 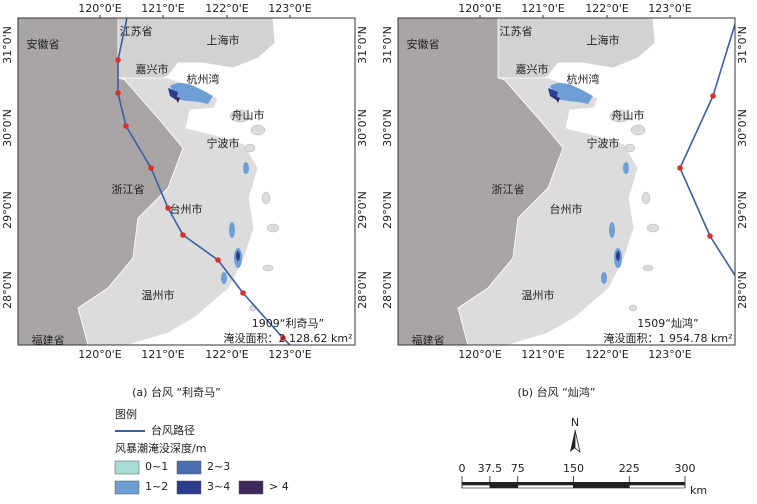 I want to click on legend-label: 2~3, so click(x=218, y=466).